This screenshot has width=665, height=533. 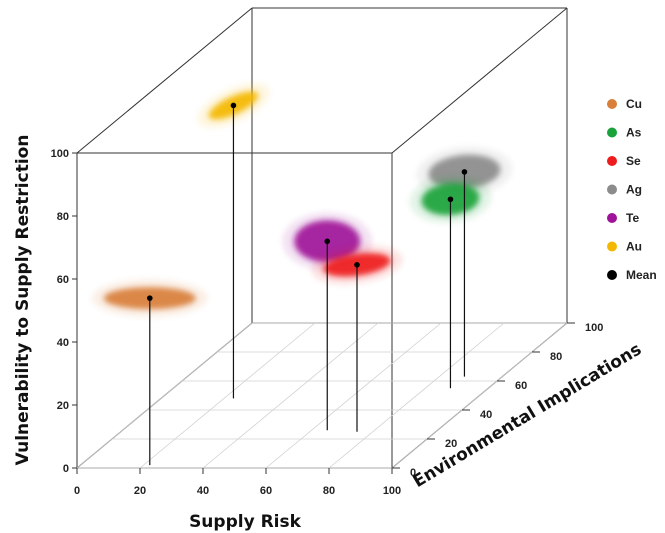 I want to click on legend: Cu As Se Ag Te Au Mean, so click(x=632, y=189).